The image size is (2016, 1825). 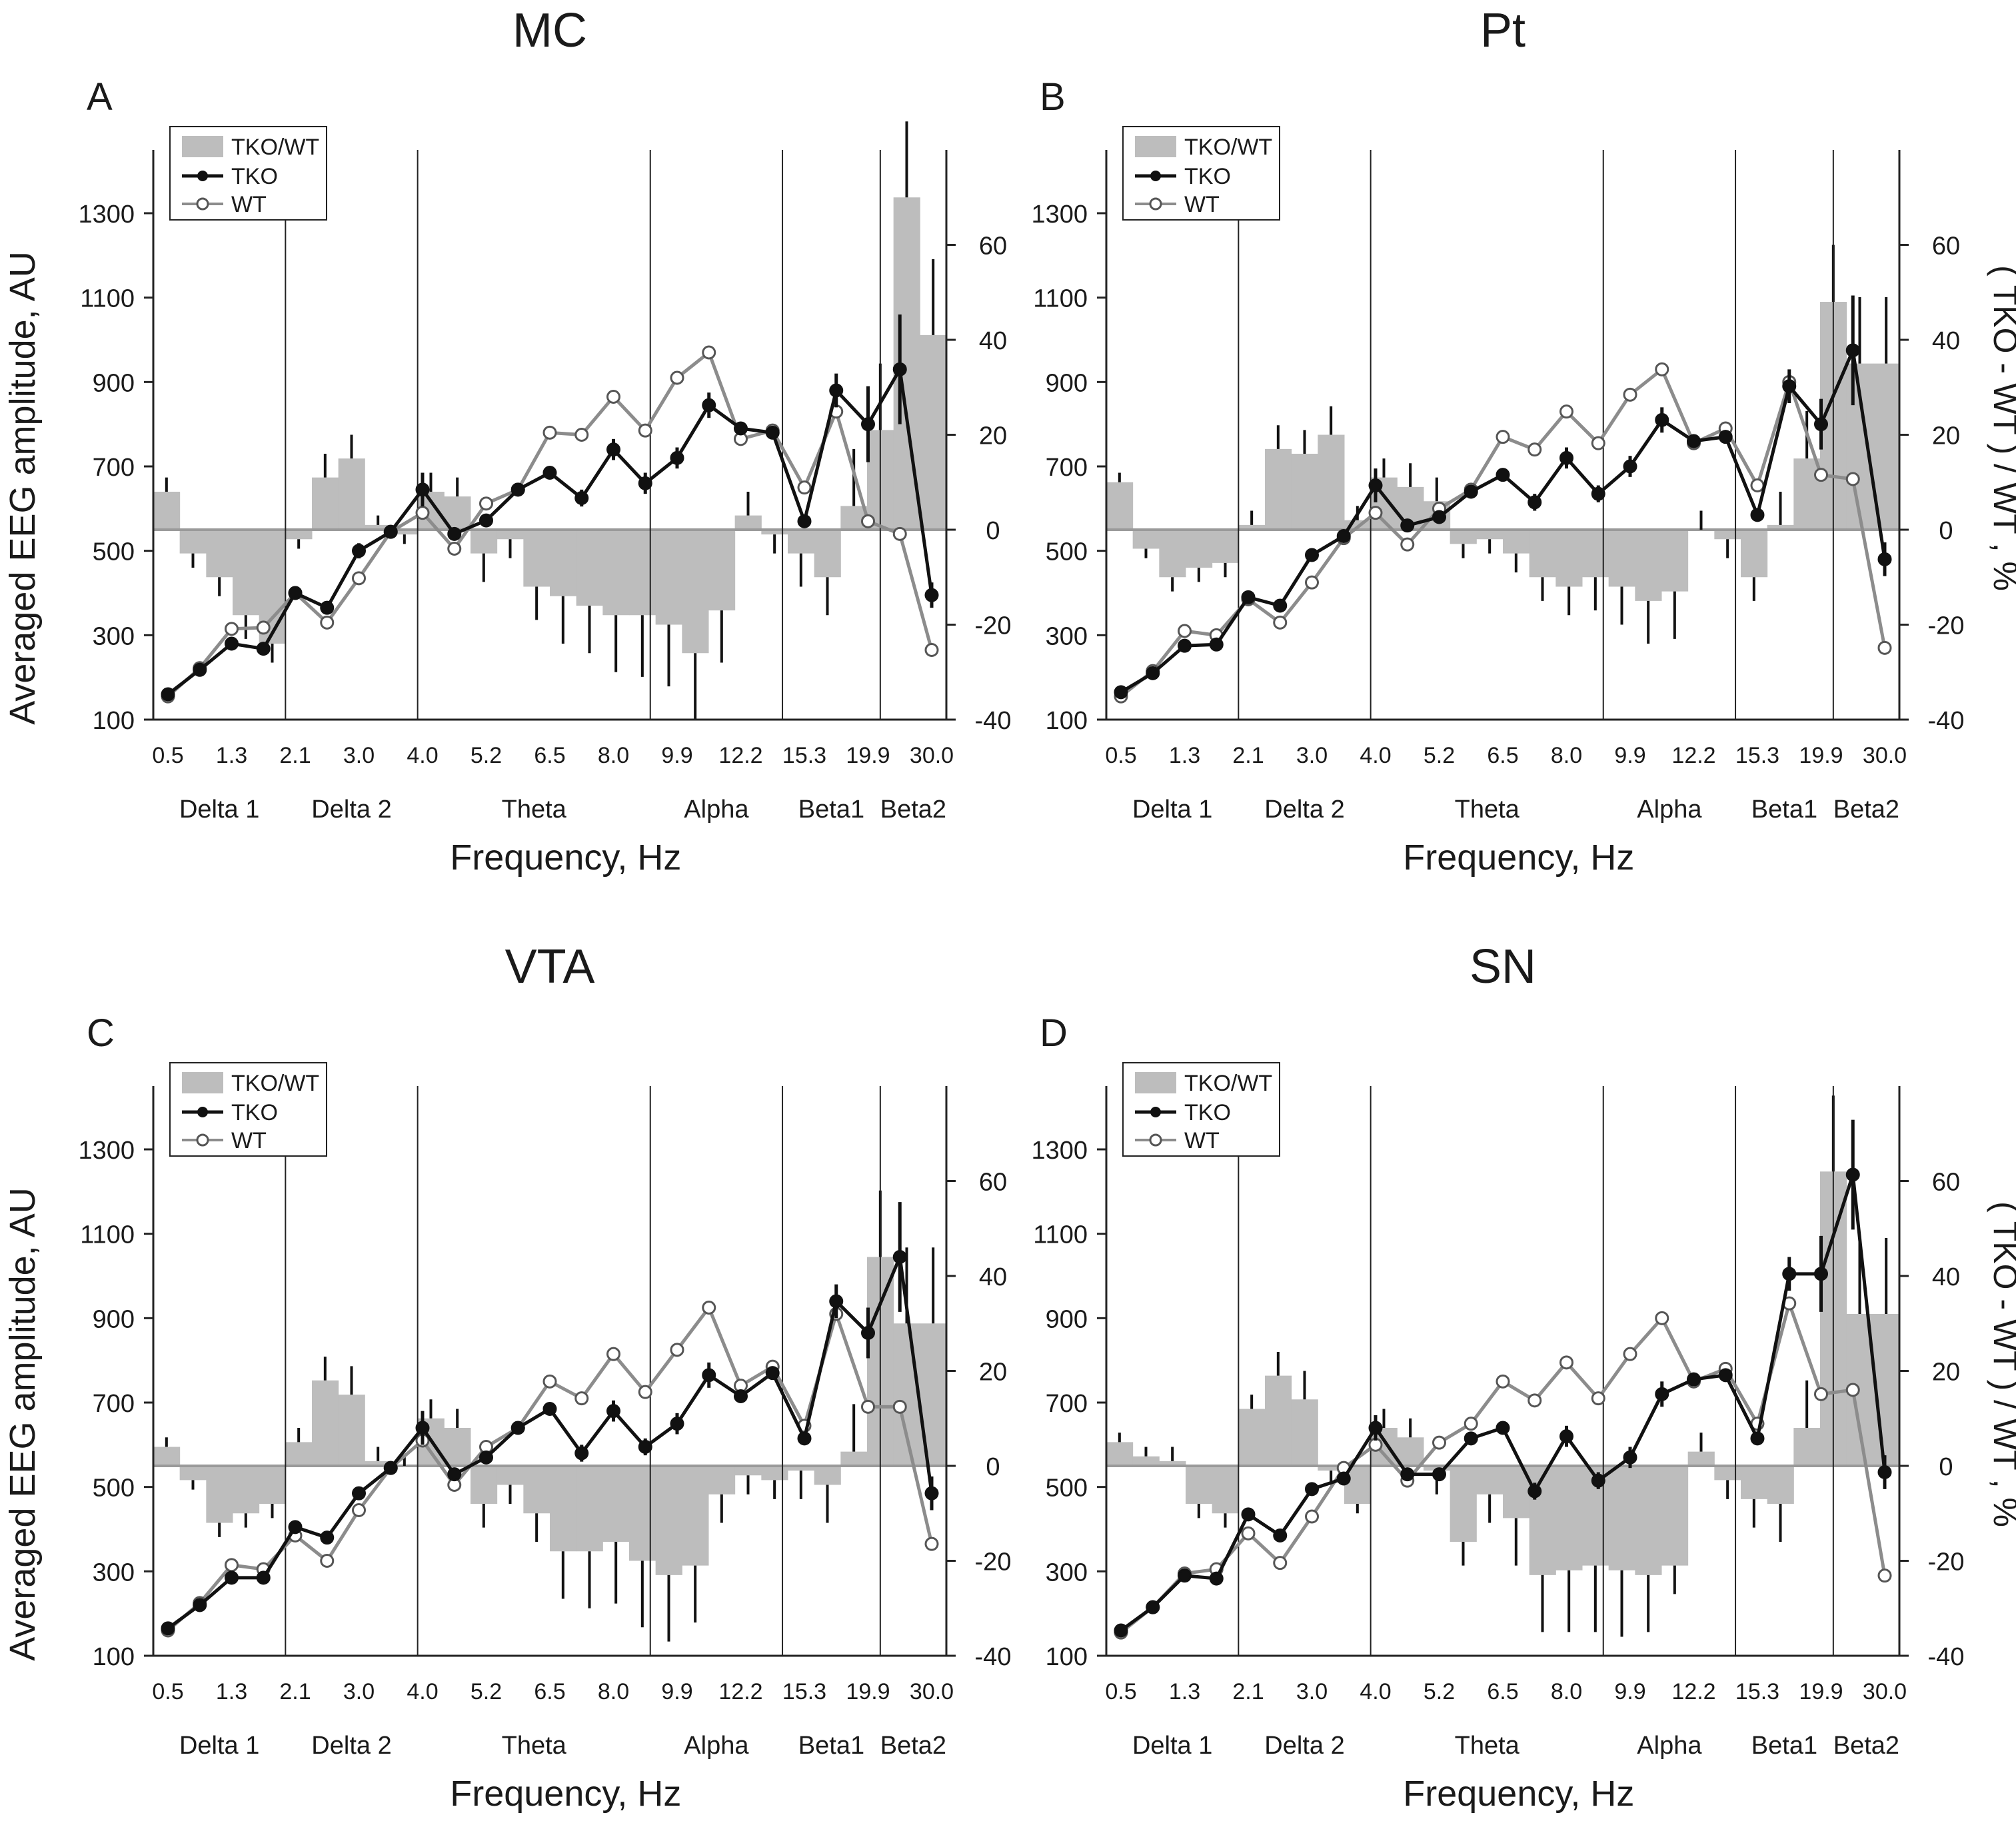 I want to click on wt-line, so click(x=550, y=523).